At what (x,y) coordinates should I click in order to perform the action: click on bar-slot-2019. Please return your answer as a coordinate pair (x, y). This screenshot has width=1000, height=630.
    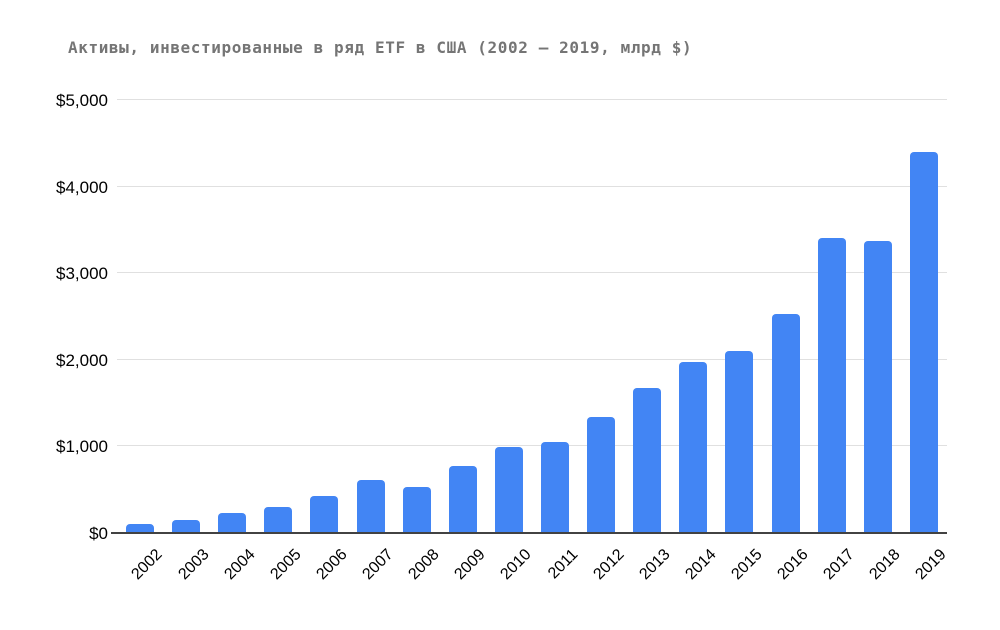
    Looking at the image, I should click on (924, 316).